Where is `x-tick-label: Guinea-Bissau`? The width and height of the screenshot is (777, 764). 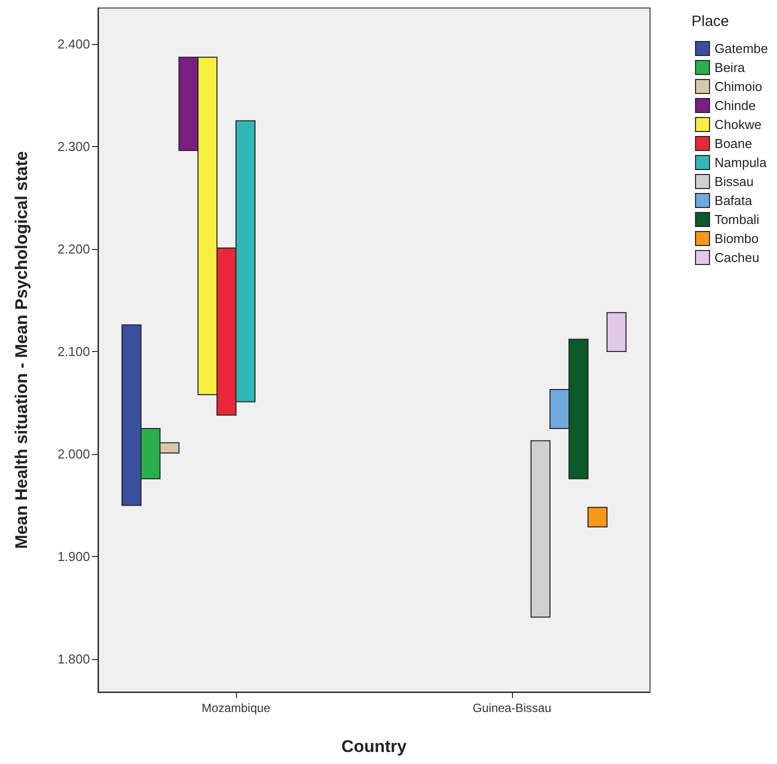
x-tick-label: Guinea-Bissau is located at coordinates (512, 708).